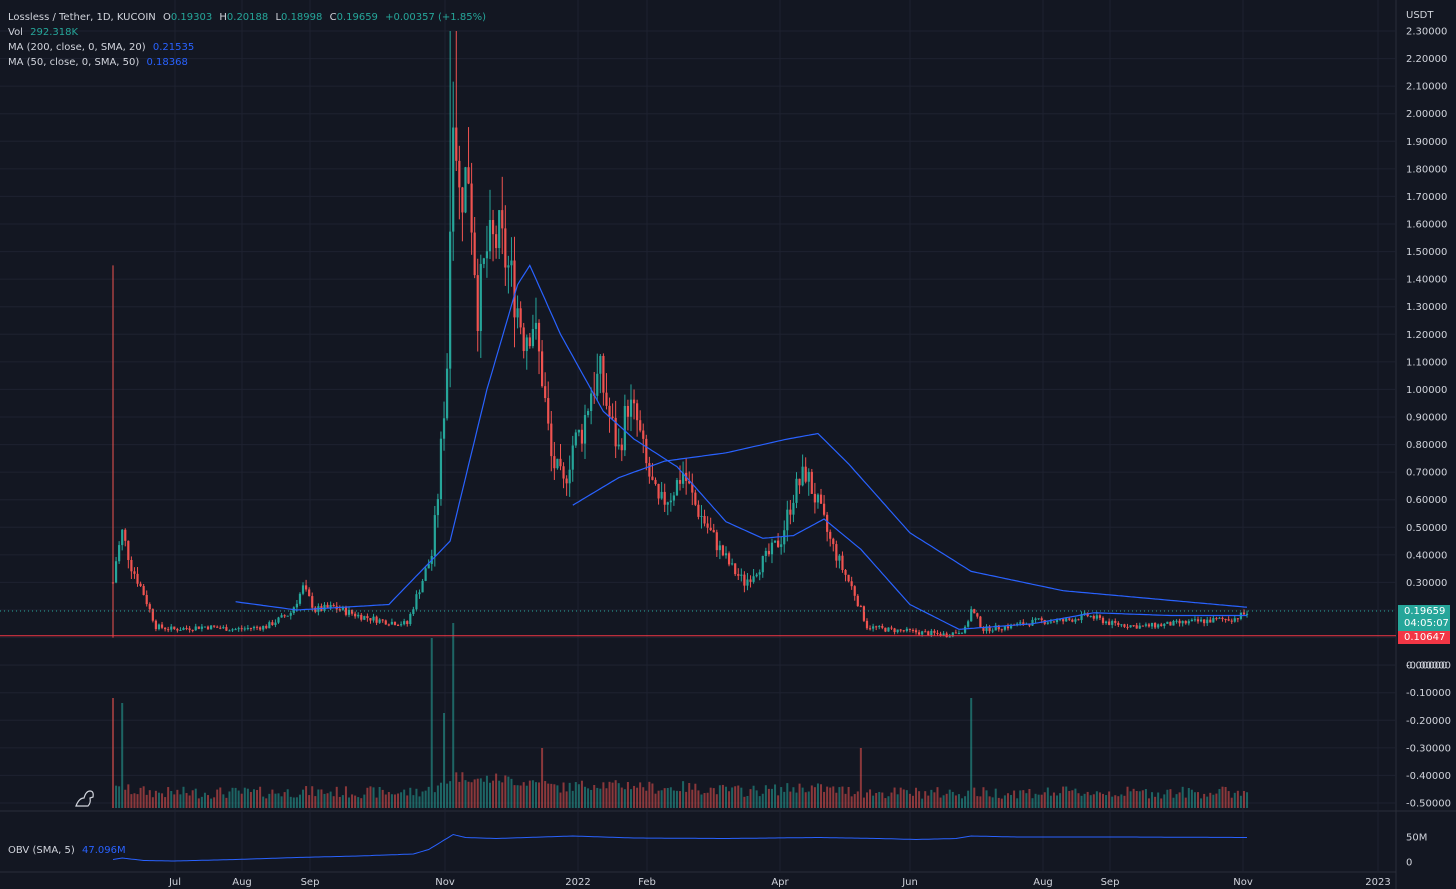 Image resolution: width=1456 pixels, height=889 pixels. Describe the element at coordinates (577, 882) in the screenshot. I see `x-tick-label: 2022` at that location.